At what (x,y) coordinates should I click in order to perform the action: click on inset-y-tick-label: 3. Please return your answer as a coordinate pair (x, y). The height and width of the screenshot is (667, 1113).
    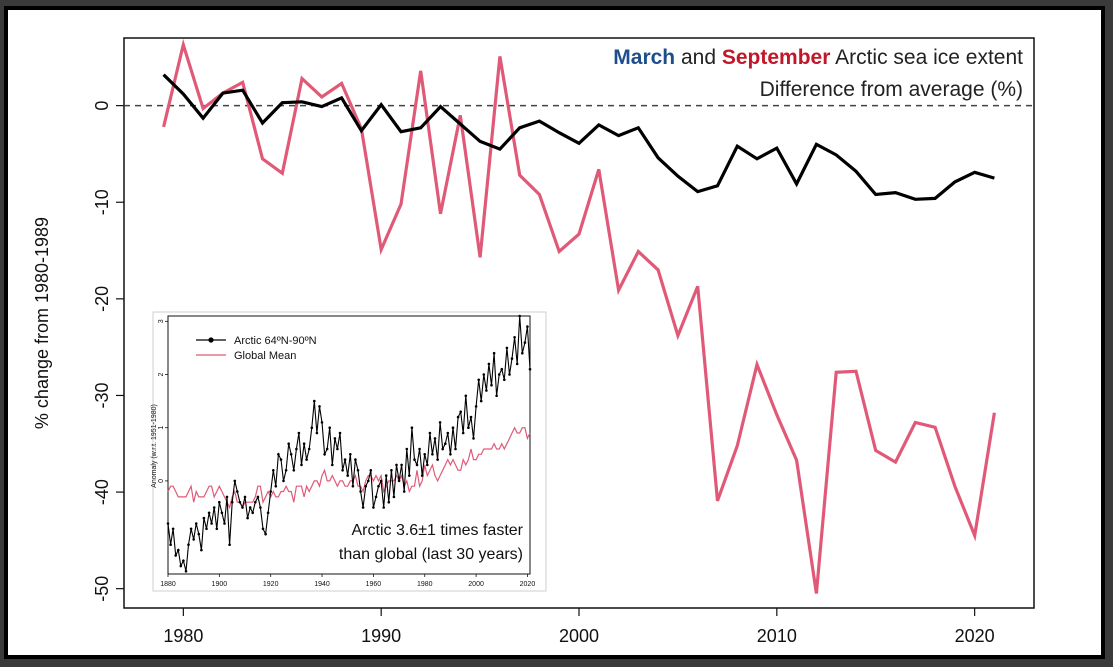
    Looking at the image, I should click on (161, 321).